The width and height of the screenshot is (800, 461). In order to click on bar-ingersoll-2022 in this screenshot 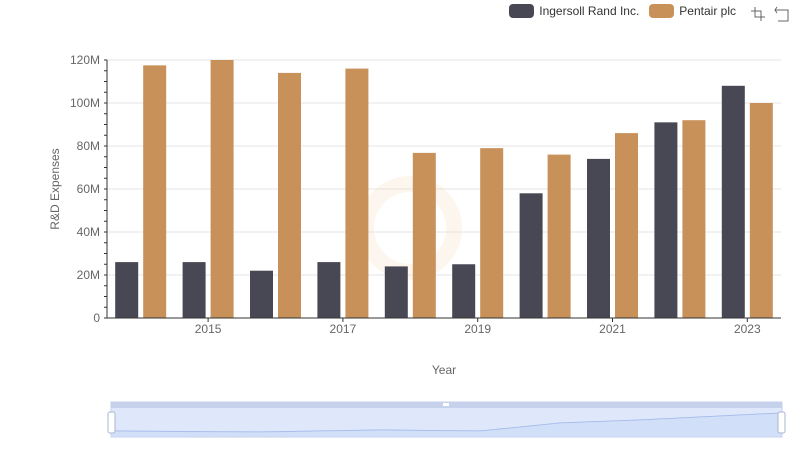, I will do `click(666, 220)`.